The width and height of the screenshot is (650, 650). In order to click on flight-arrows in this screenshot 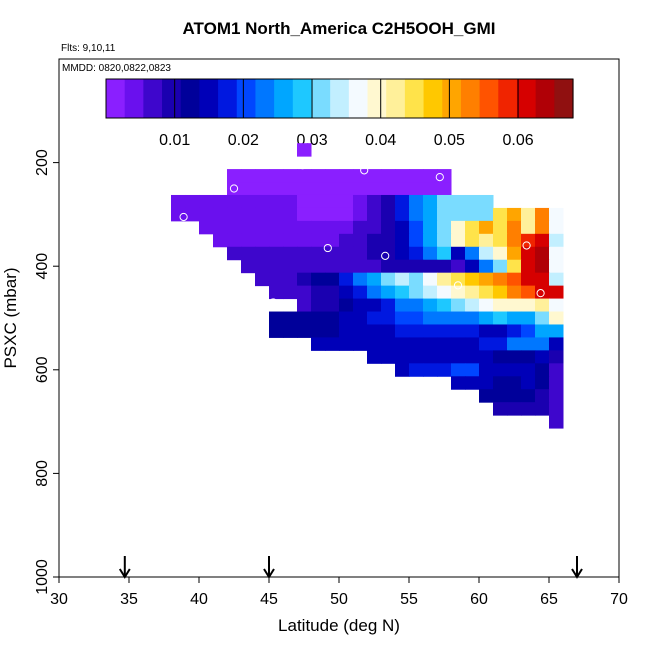, I will do `click(350, 567)`.